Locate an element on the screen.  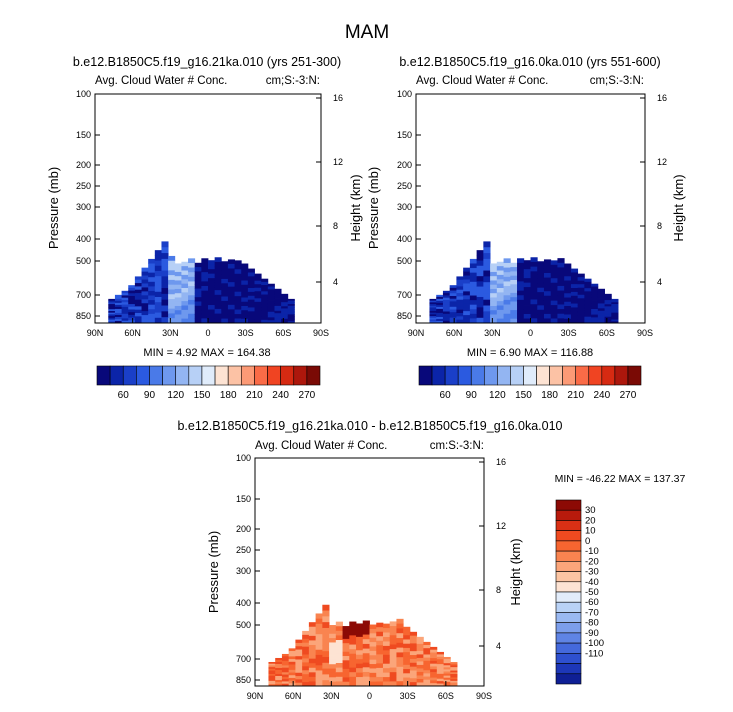
y-right-tick-label: 12 is located at coordinates (662, 162).